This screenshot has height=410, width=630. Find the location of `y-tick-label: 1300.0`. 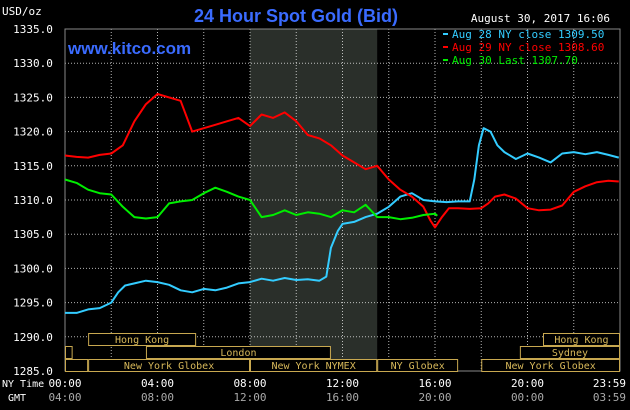

y-tick-label: 1300.0 is located at coordinates (33, 268).